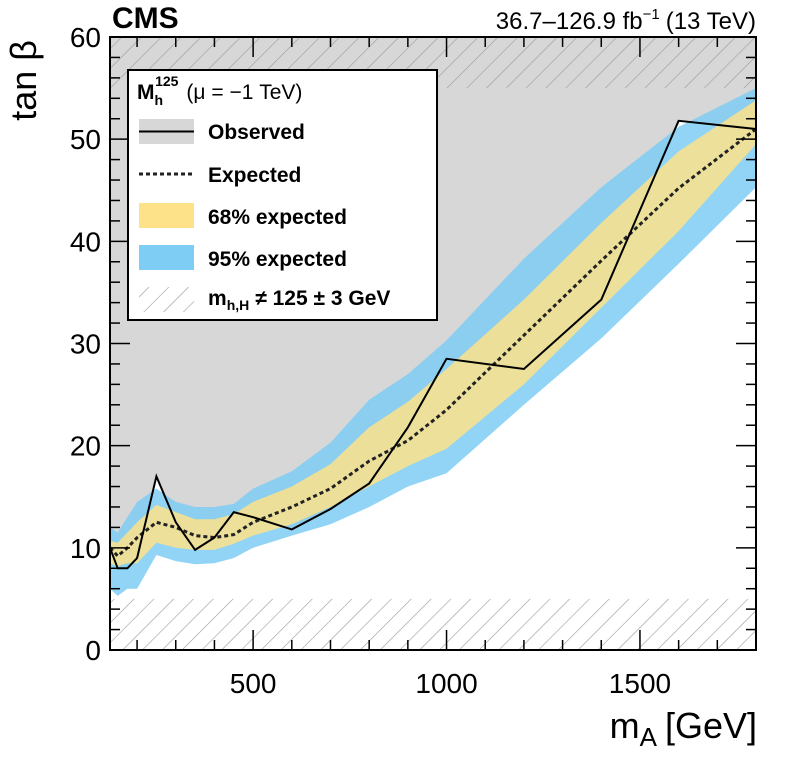 The height and width of the screenshot is (765, 797). What do you see at coordinates (166, 299) in the screenshot?
I see `legend-hatch-swatch` at bounding box center [166, 299].